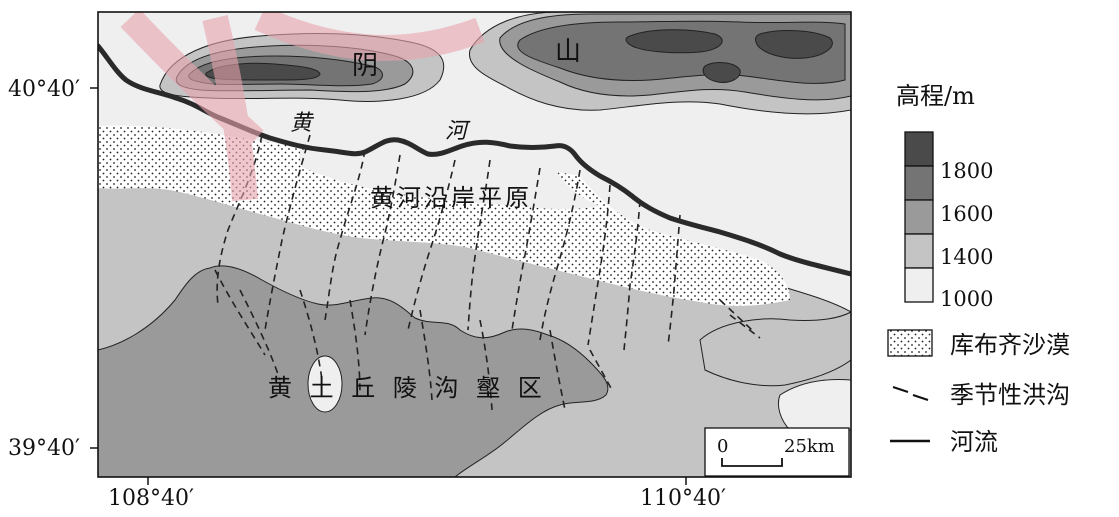 This screenshot has height=517, width=1119. What do you see at coordinates (458, 131) in the screenshot?
I see `huanghe-label-2: 河` at bounding box center [458, 131].